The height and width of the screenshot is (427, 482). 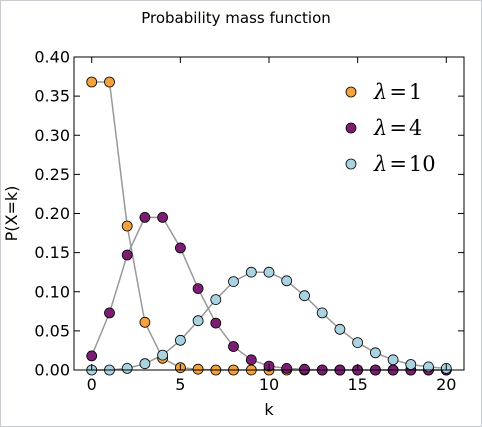 I want to click on data-point-series2-k2, so click(x=127, y=255).